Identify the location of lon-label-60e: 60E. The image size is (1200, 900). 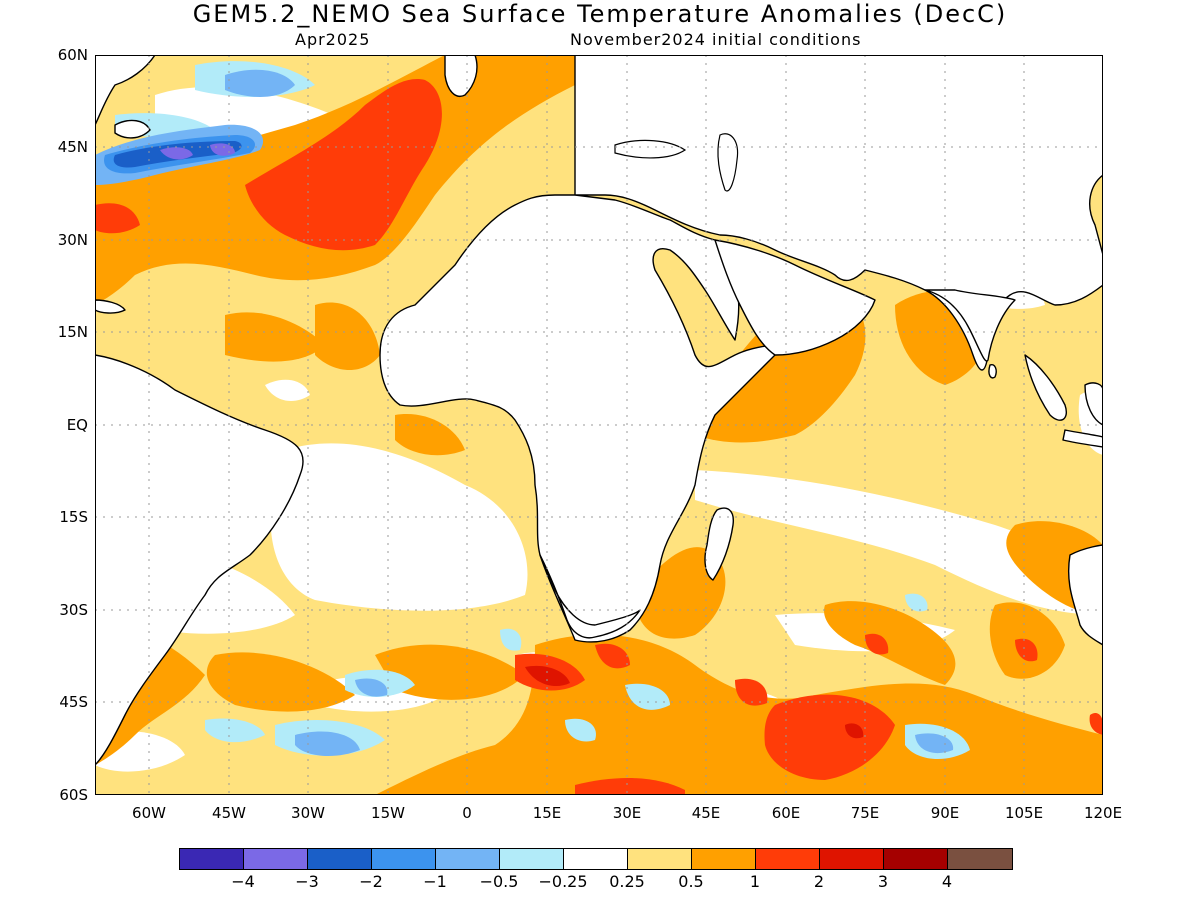
(786, 813).